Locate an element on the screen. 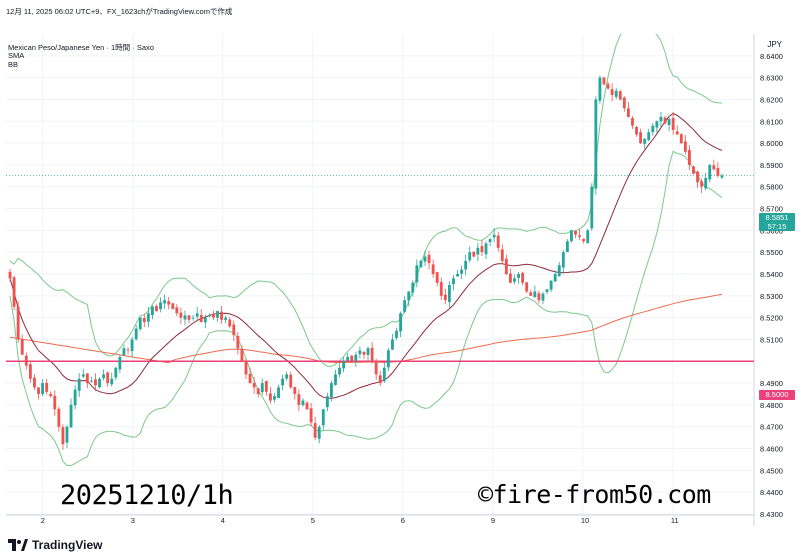 The height and width of the screenshot is (560, 800). y-tick-label: 8.4800 is located at coordinates (771, 405).